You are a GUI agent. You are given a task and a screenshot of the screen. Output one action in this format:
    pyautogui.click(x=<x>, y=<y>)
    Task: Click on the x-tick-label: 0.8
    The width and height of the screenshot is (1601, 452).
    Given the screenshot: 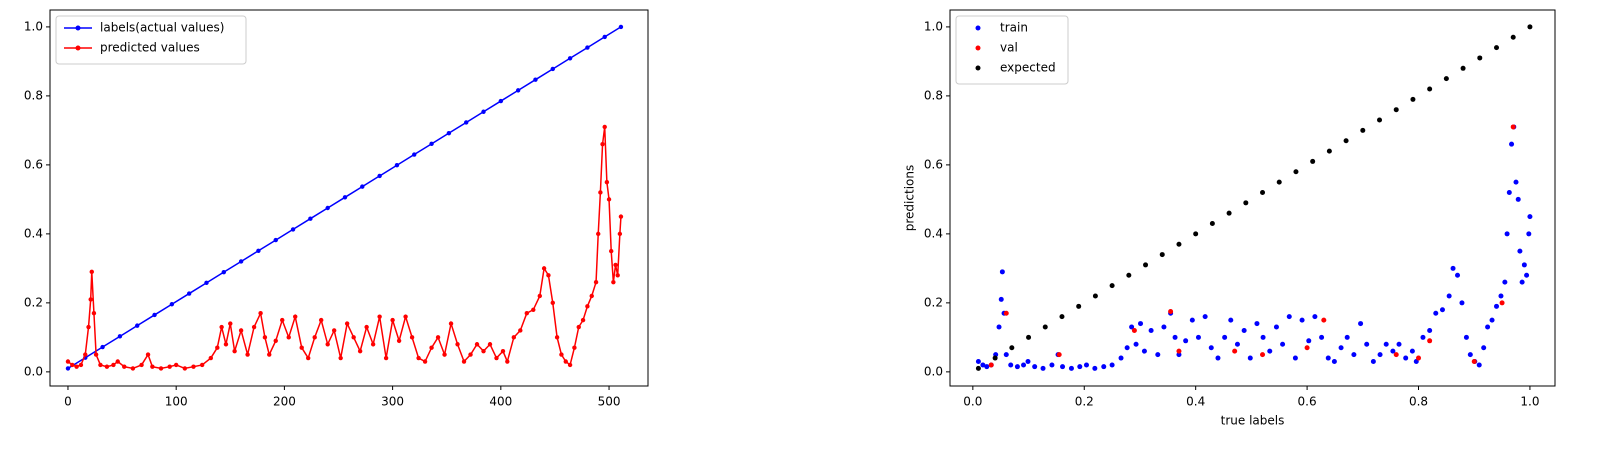 What is the action you would take?
    pyautogui.click(x=1418, y=402)
    